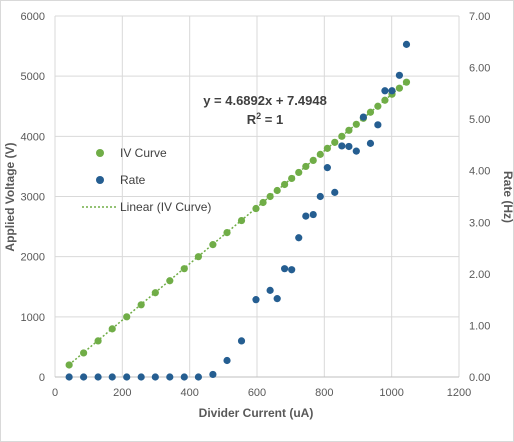 The width and height of the screenshot is (514, 442). I want to click on legend-marker-iv-curve, so click(100, 153).